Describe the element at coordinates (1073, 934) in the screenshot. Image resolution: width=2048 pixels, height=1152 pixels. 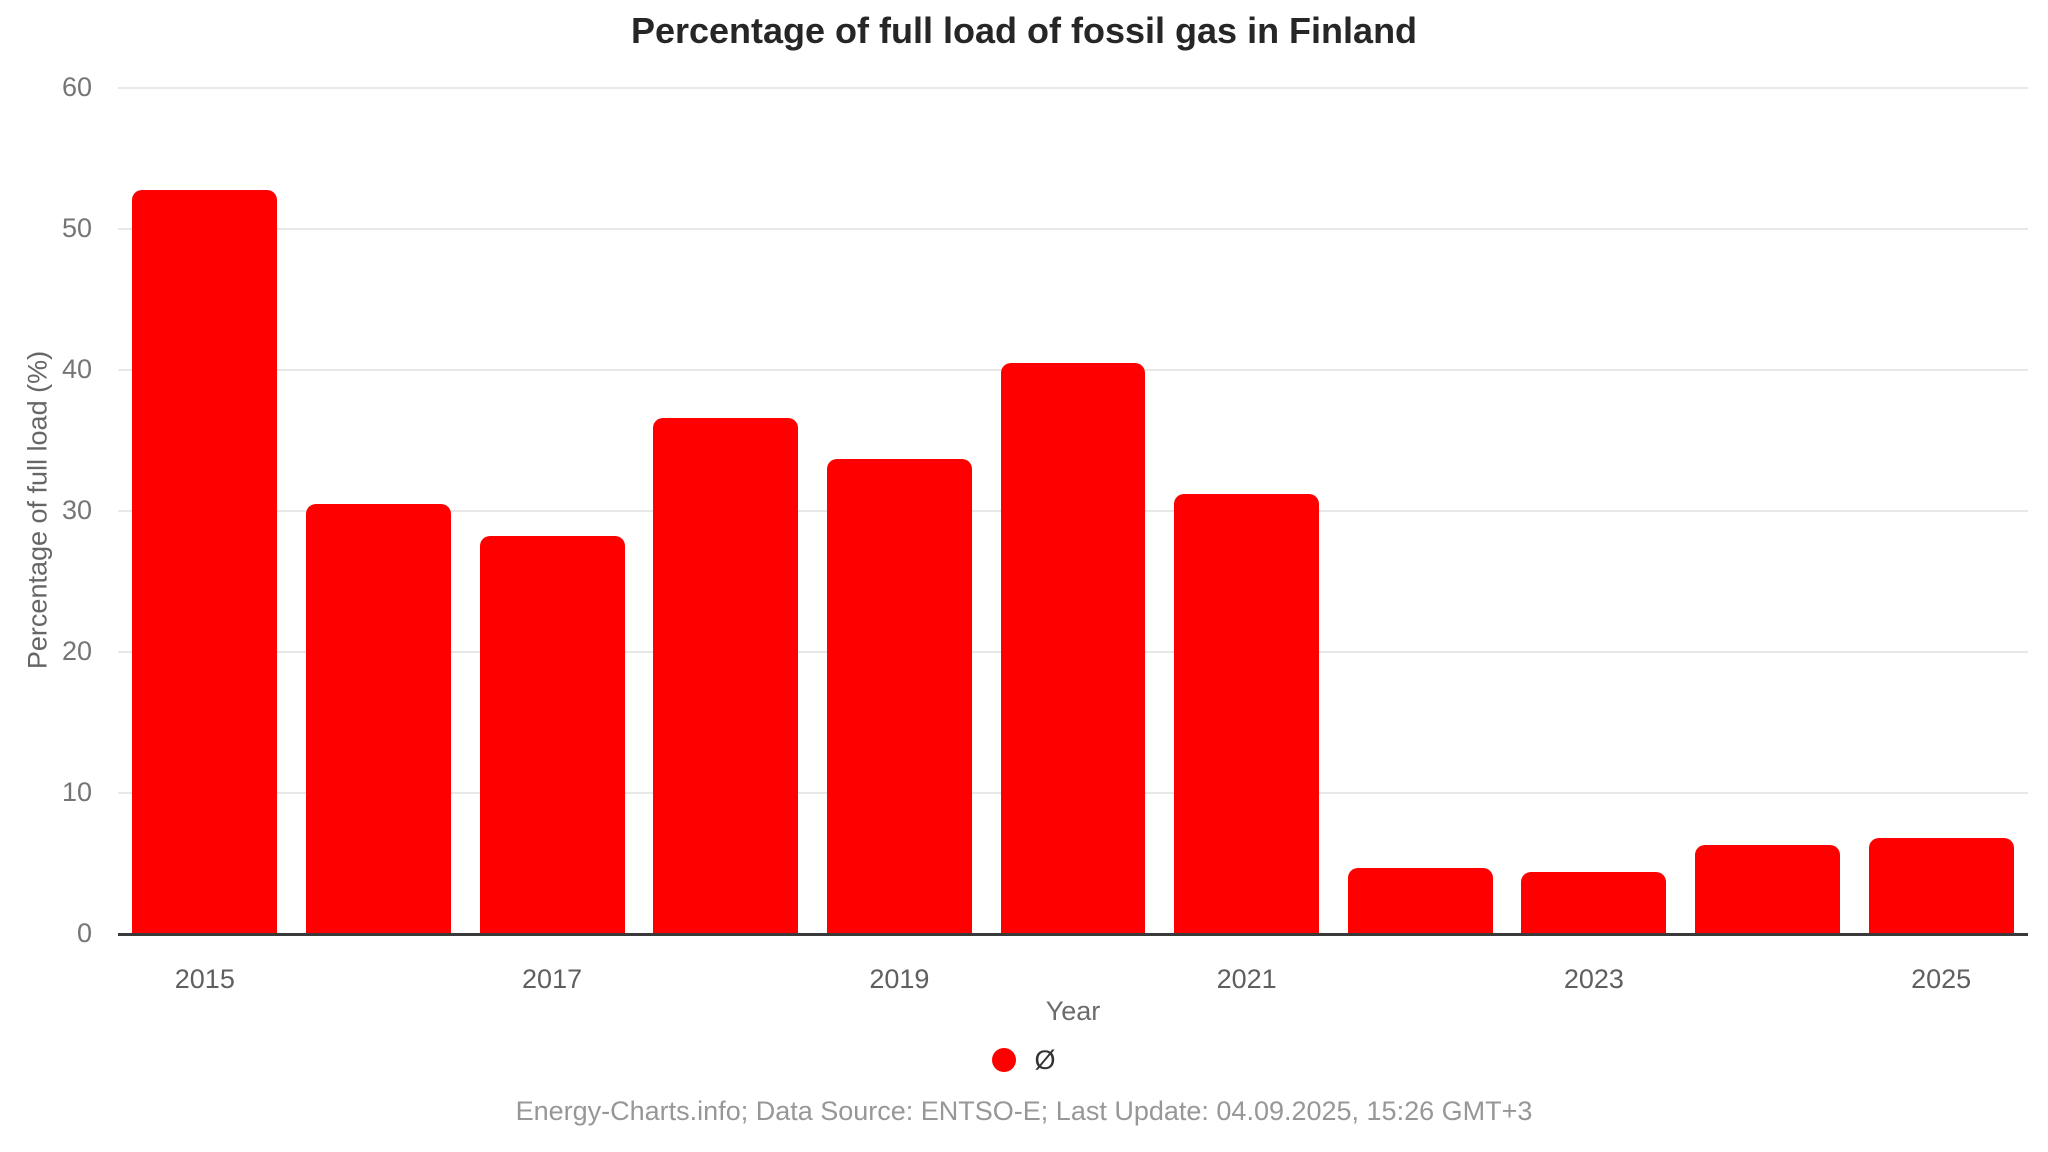
I see `x-axis-line` at that location.